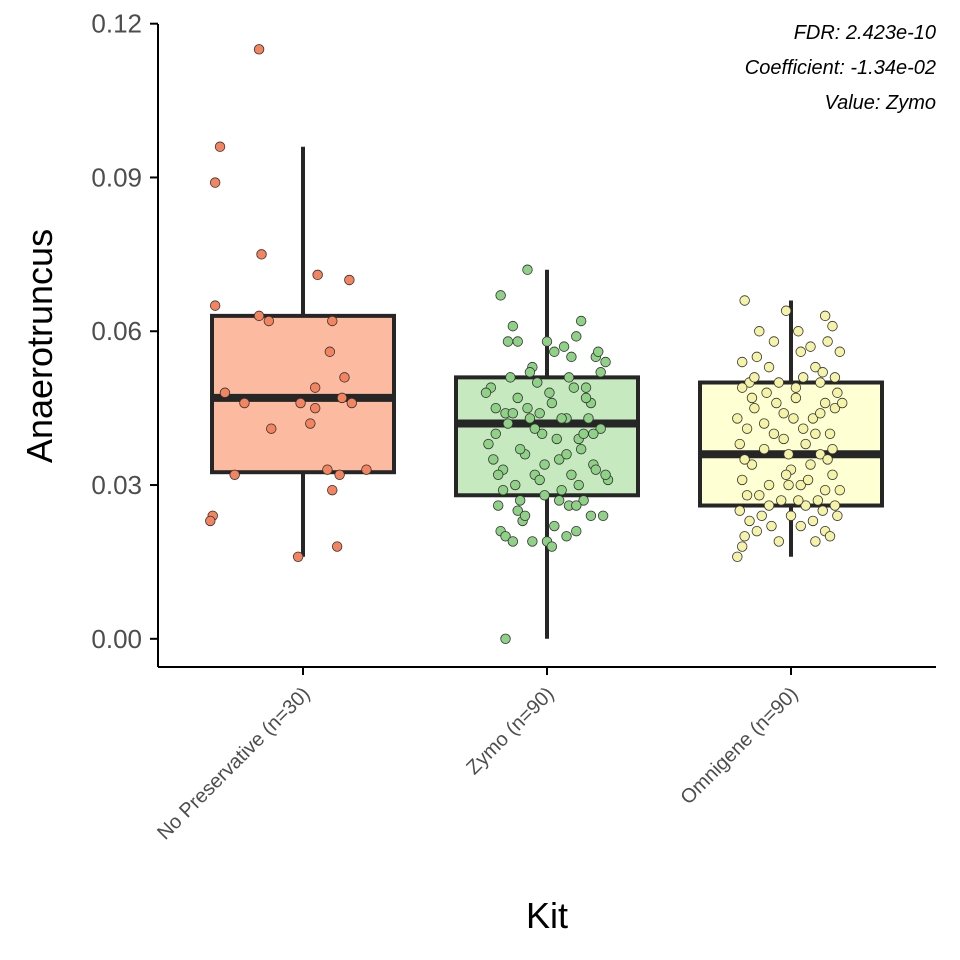  Describe the element at coordinates (547, 915) in the screenshot. I see `x-axis-title: Kit` at that location.